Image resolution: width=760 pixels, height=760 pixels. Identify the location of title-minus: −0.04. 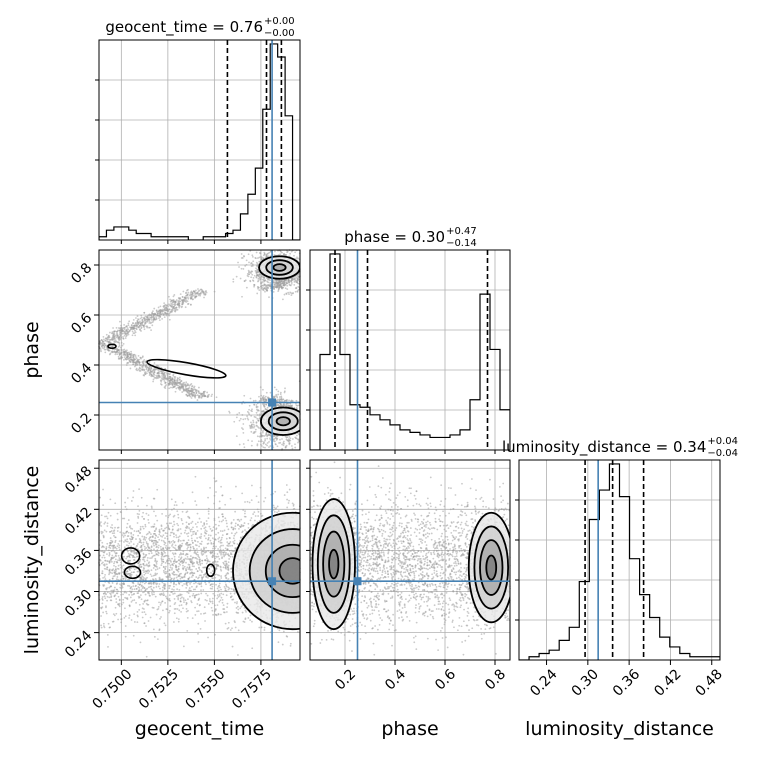
(722, 453).